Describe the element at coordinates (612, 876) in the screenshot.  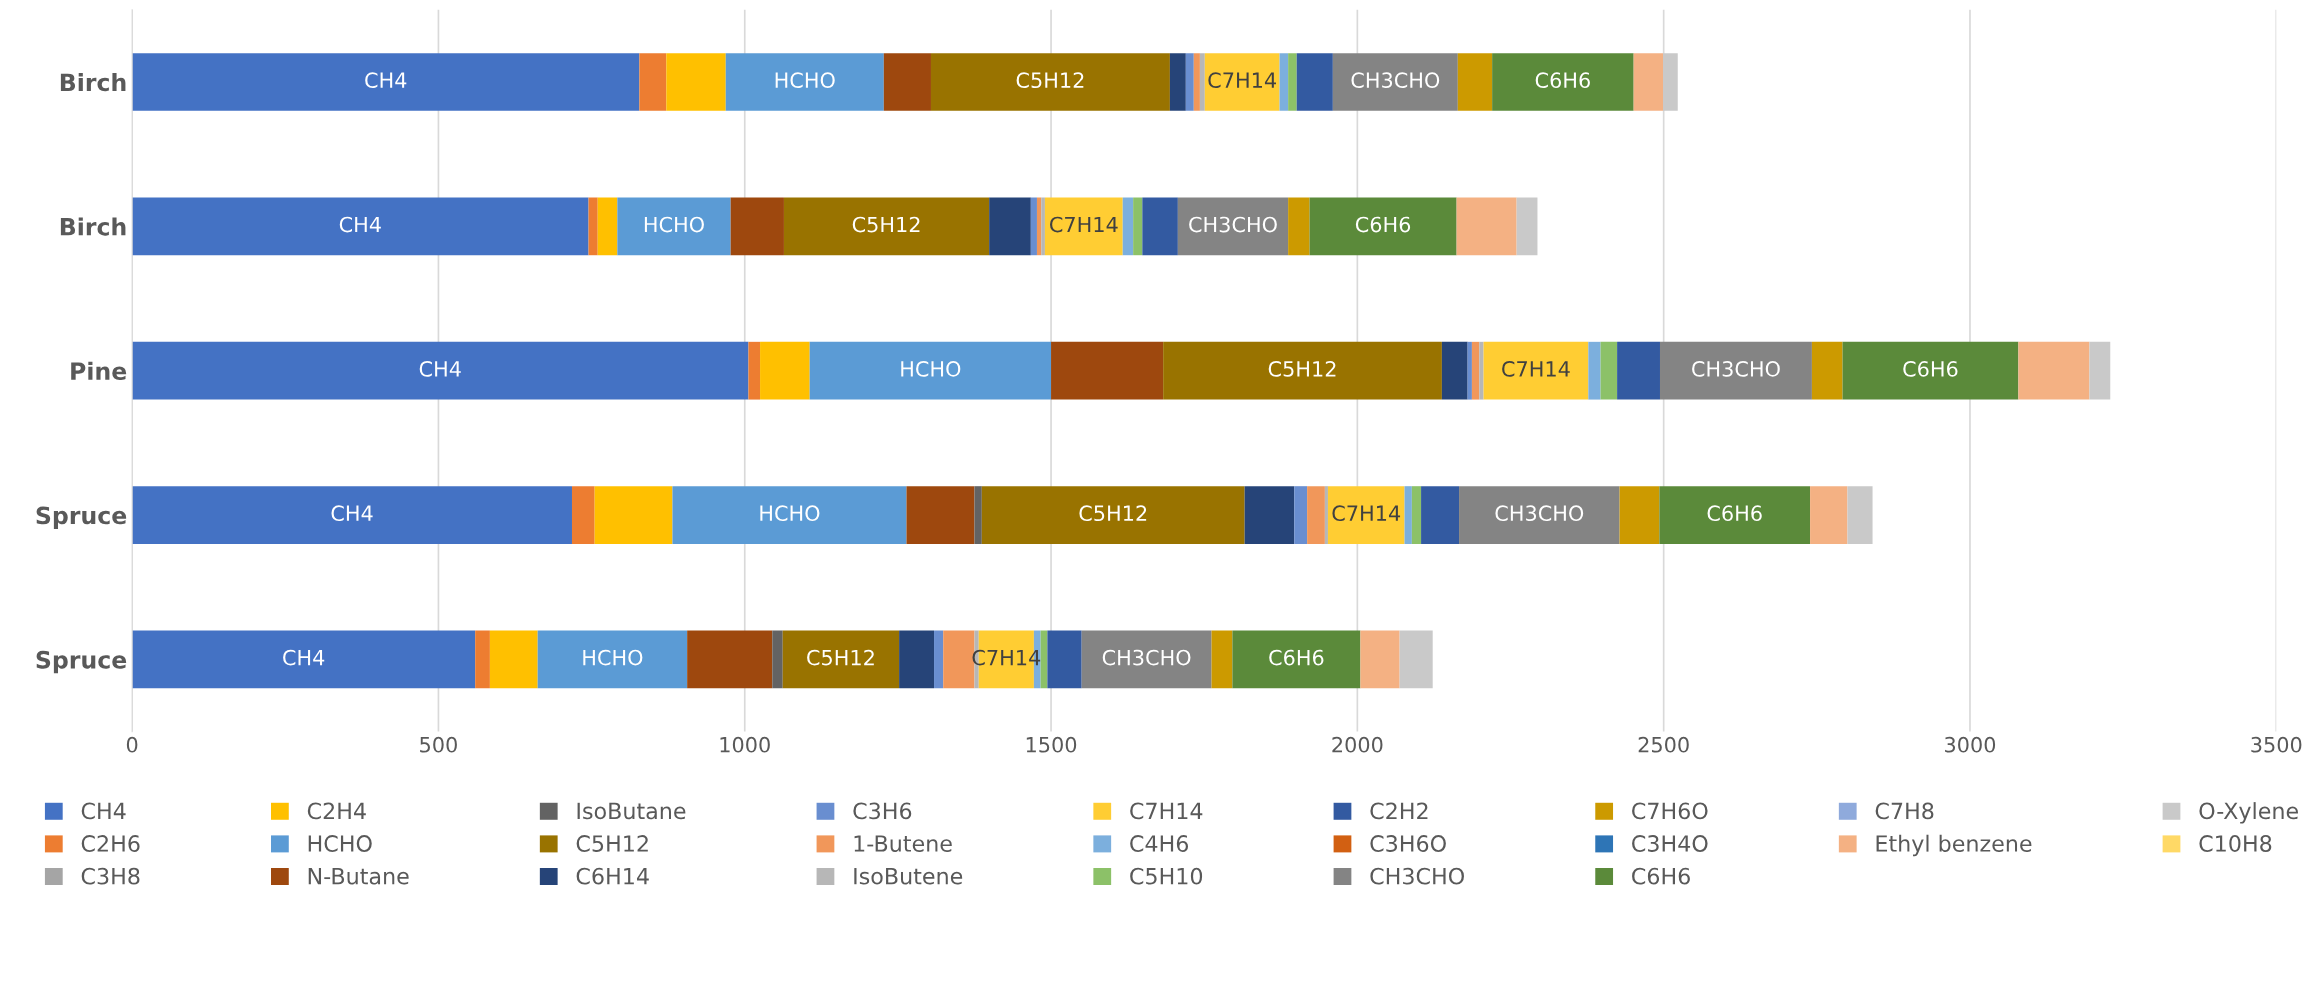
I see `legend-label: C6H14` at that location.